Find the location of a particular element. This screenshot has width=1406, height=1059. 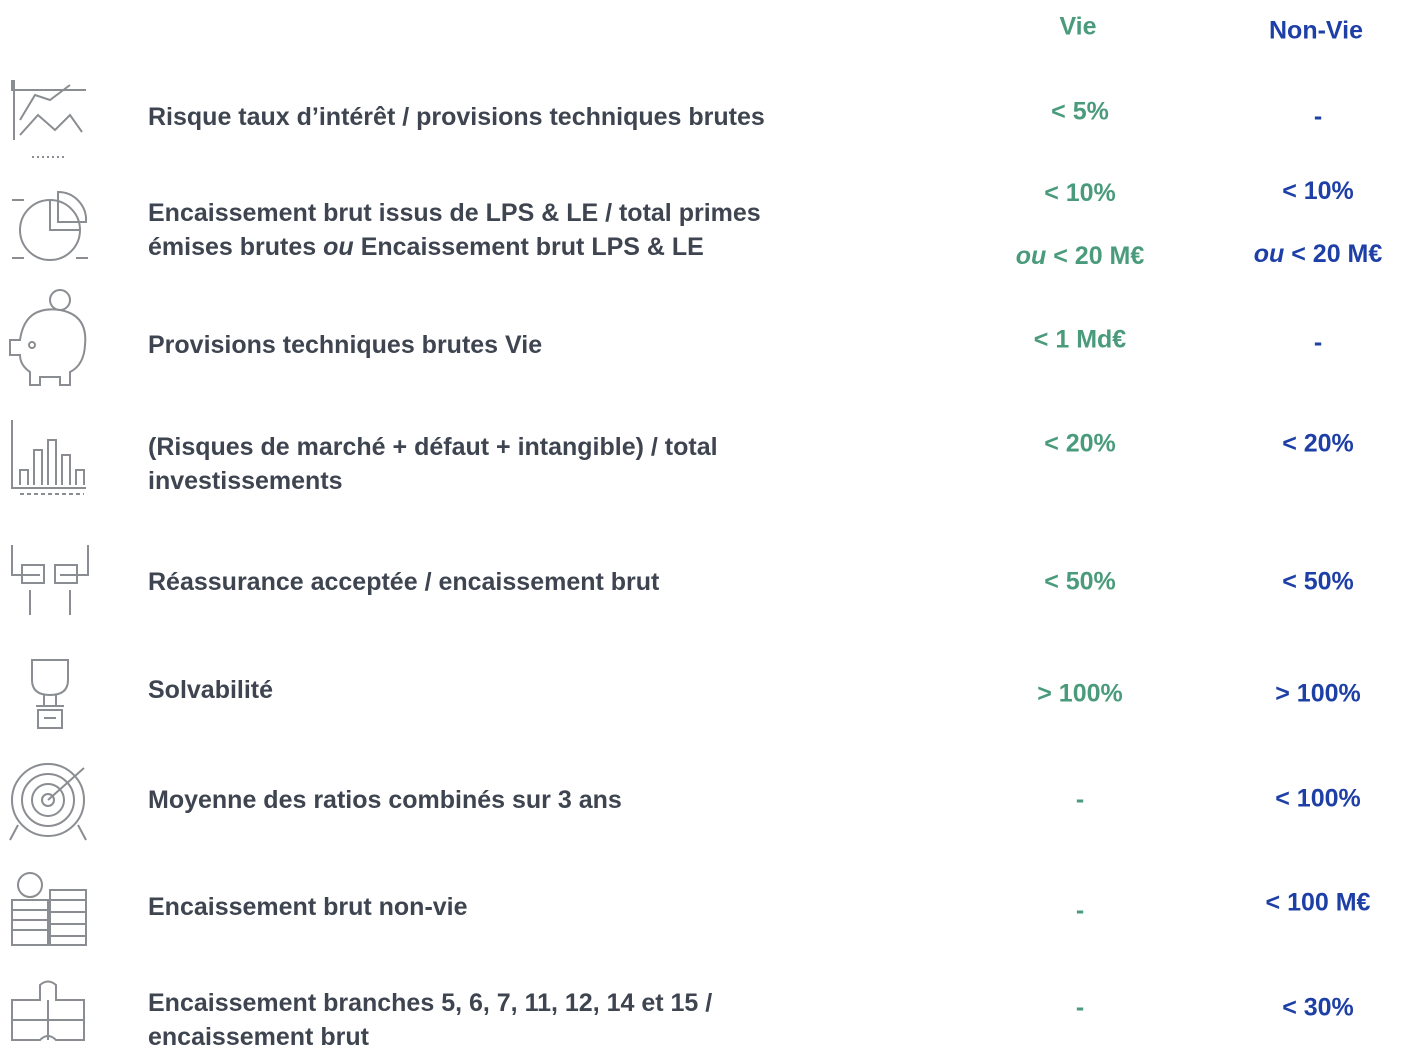

header-vie: Vie is located at coordinates (1078, 26).